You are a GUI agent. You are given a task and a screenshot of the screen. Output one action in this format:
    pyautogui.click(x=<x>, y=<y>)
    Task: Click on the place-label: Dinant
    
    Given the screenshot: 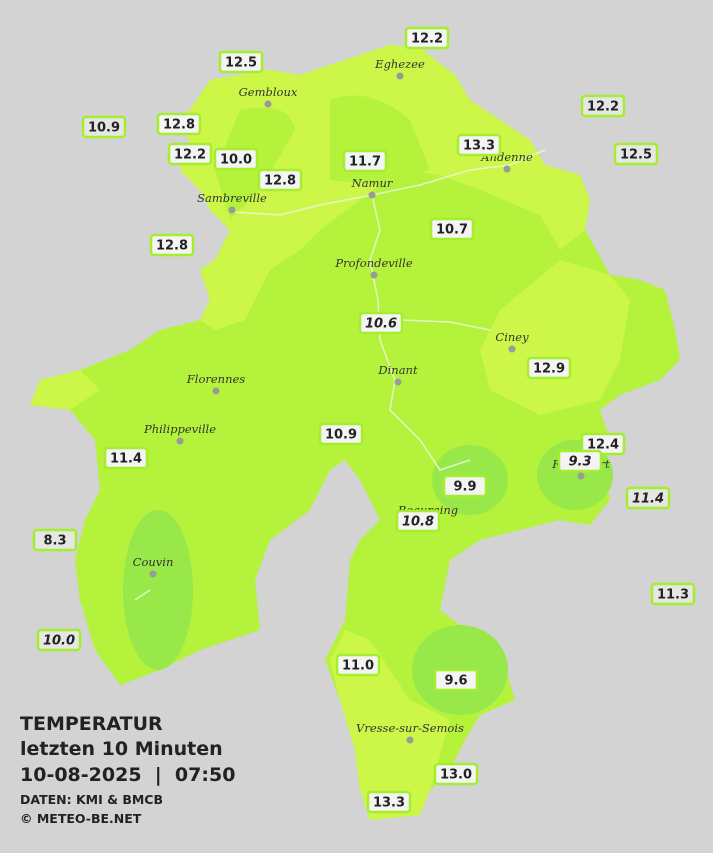 What is the action you would take?
    pyautogui.click(x=397, y=370)
    